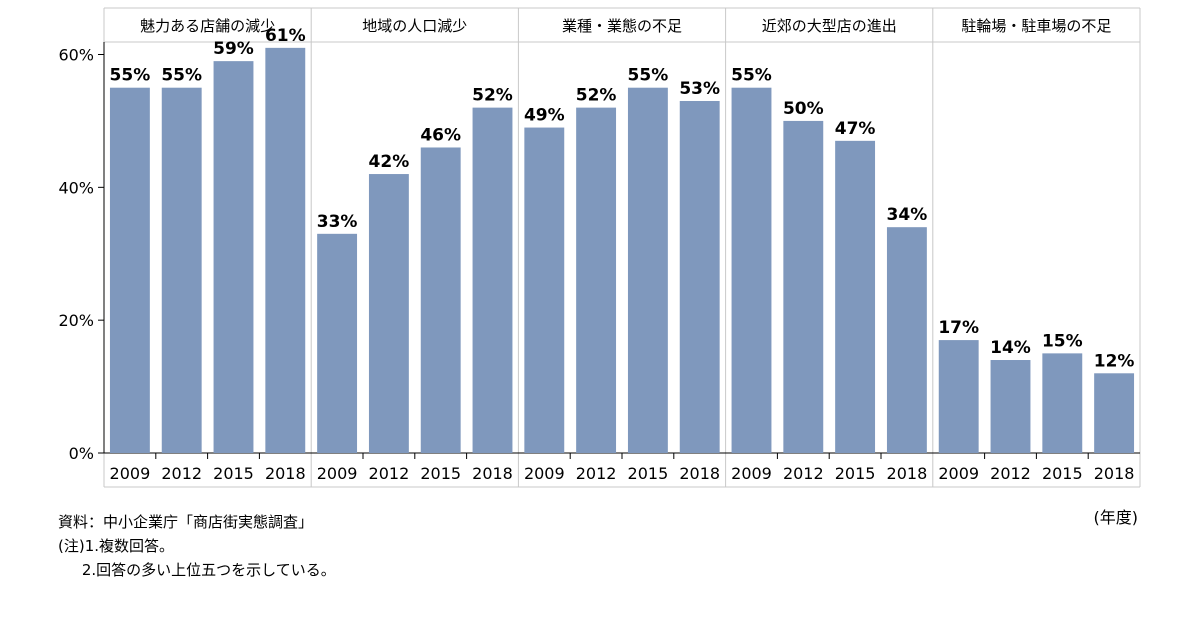 The image size is (1200, 622). I want to click on bar-value-label: 46%, so click(440, 135).